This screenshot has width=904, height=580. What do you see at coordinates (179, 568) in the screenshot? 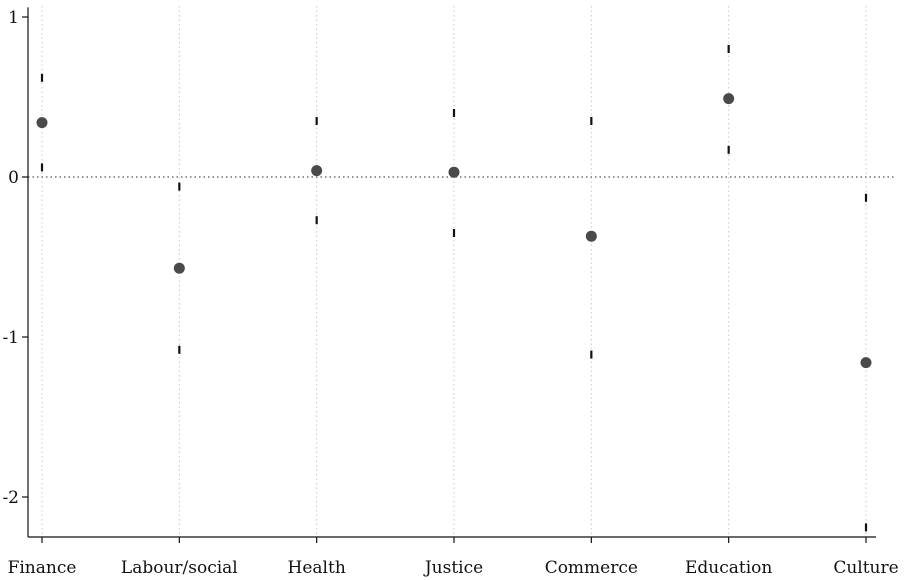
I see `x-tick-label-1: Labour/social` at bounding box center [179, 568].